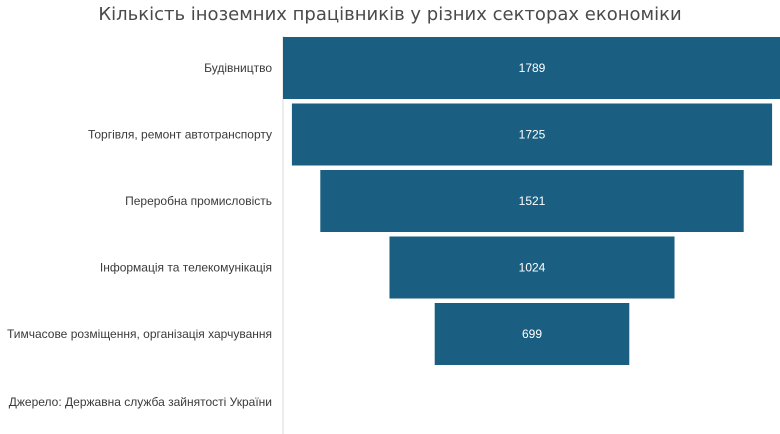  I want to click on value-label: 699, so click(532, 334).